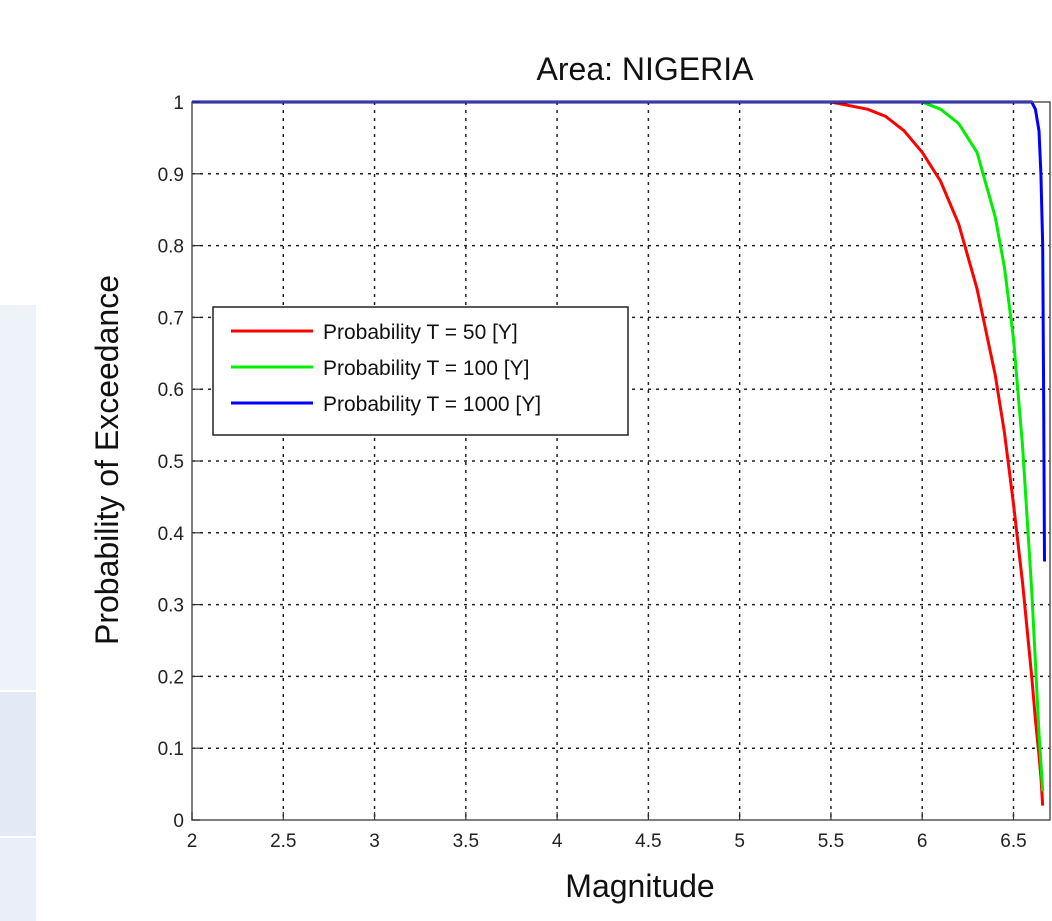 This screenshot has height=921, width=1052. I want to click on y-tick-label: 0.4, so click(171, 534).